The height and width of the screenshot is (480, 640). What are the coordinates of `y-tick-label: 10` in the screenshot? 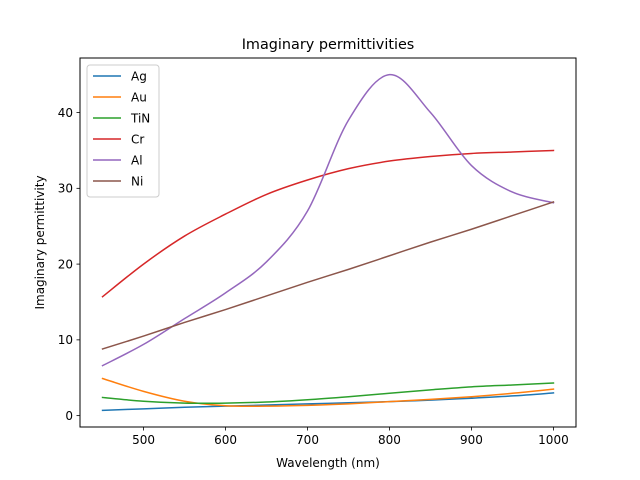 It's located at (65, 340).